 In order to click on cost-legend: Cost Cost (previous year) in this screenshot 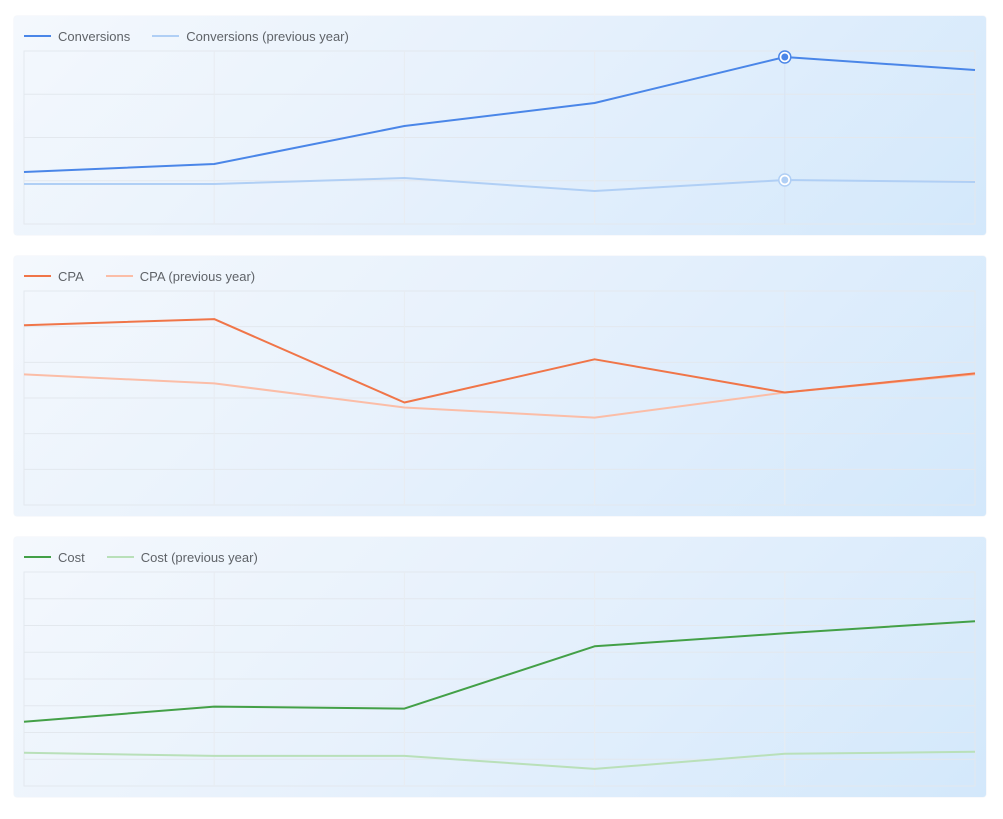, I will do `click(152, 557)`.